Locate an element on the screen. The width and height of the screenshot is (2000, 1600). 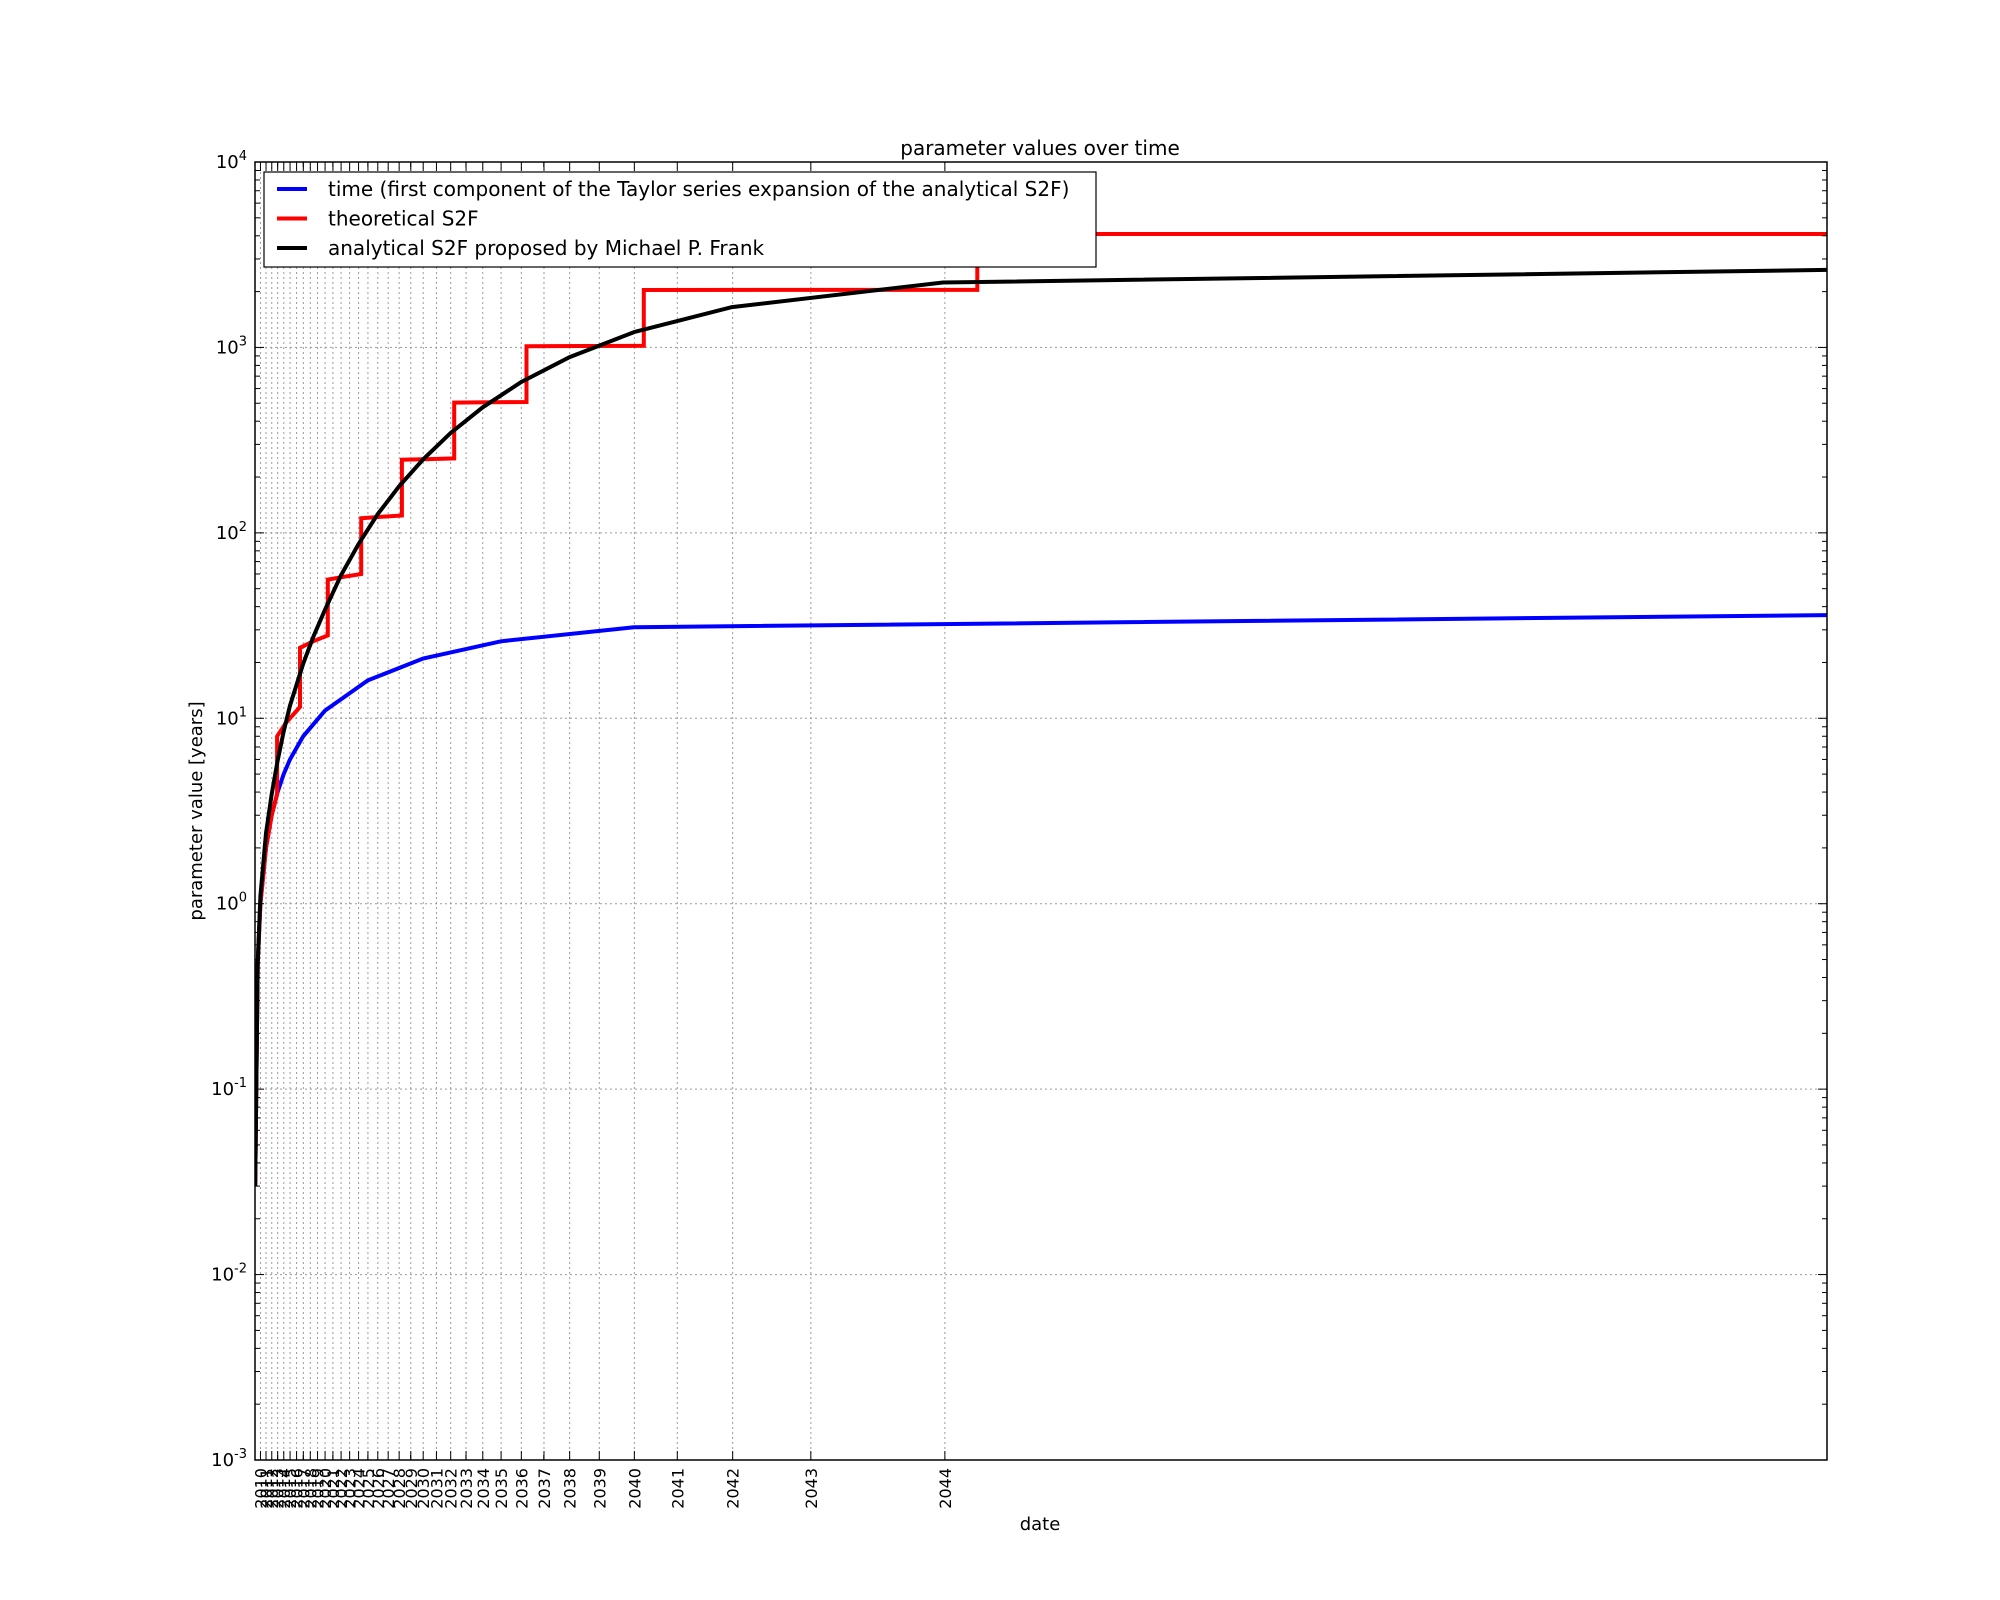
y-tick-label: 10¹ is located at coordinates (231, 717).